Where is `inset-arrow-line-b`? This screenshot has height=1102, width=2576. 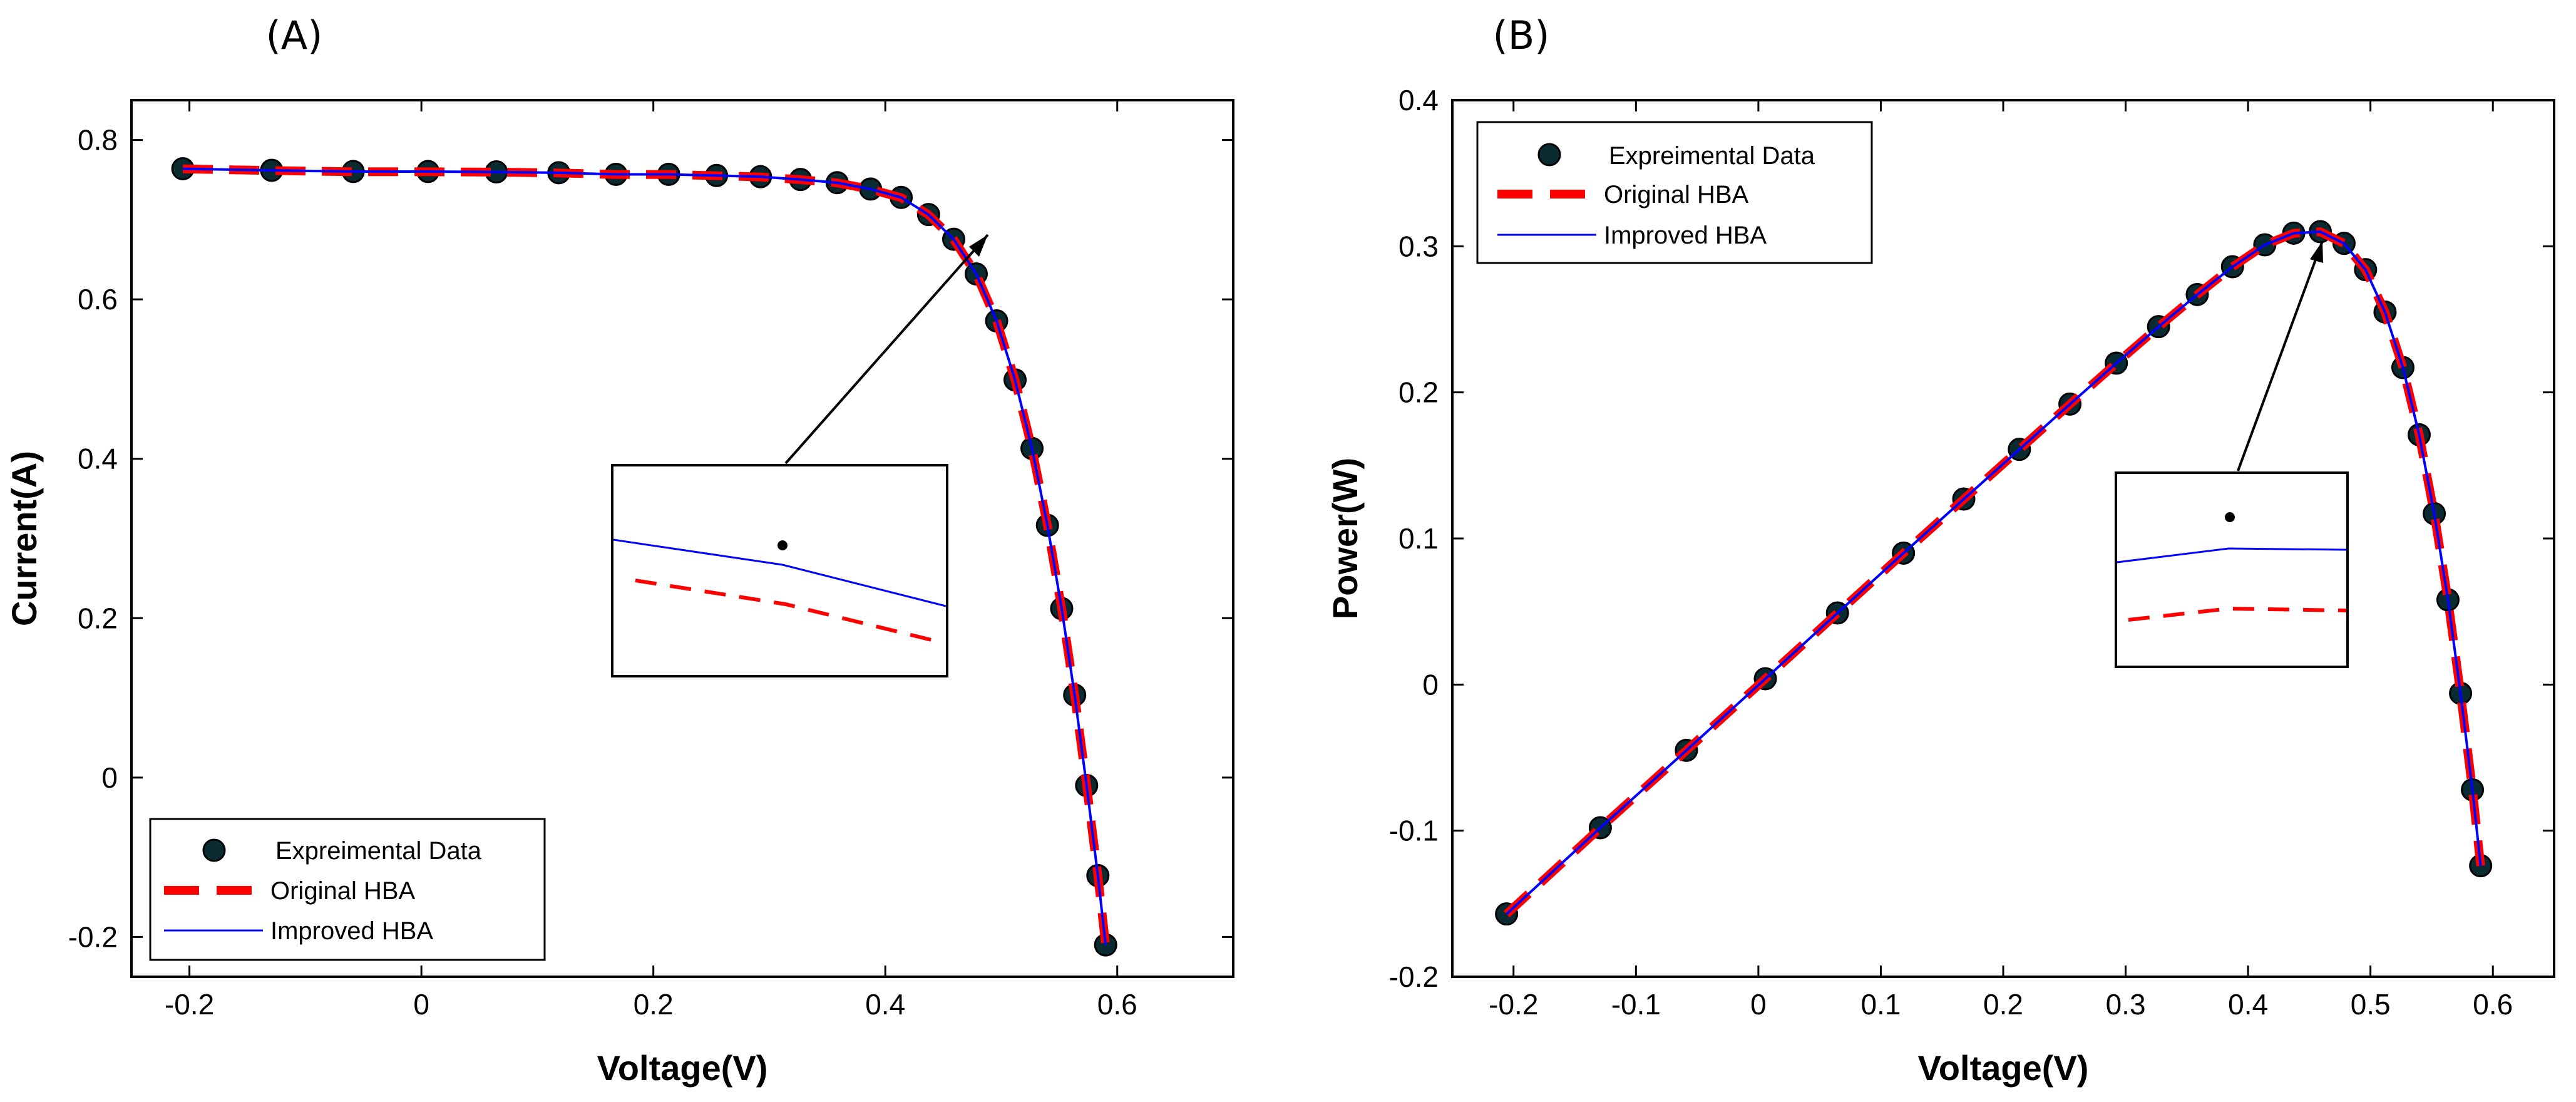
inset-arrow-line-b is located at coordinates (2280, 355).